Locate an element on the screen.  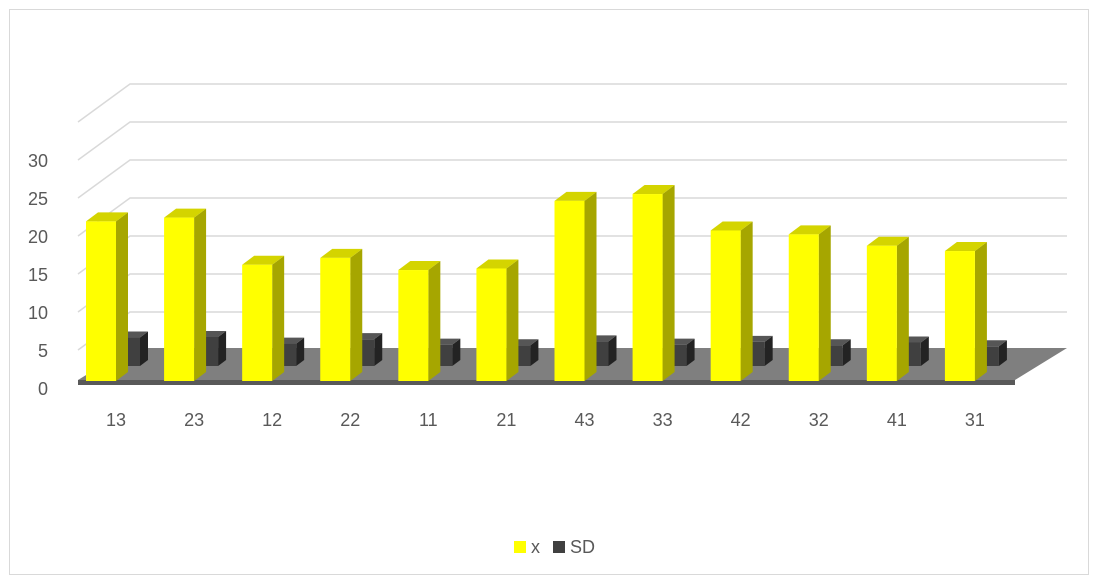
x-tick-label: 43 is located at coordinates (584, 420).